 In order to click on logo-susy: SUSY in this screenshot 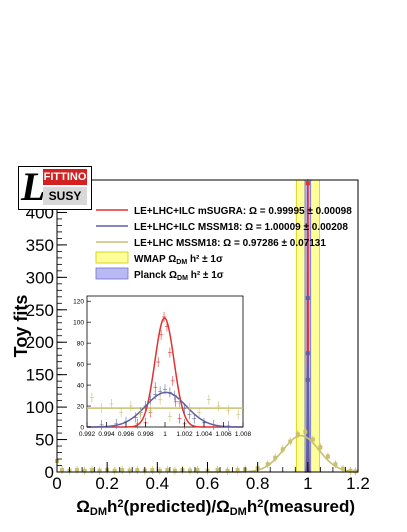, I will do `click(65, 196)`.